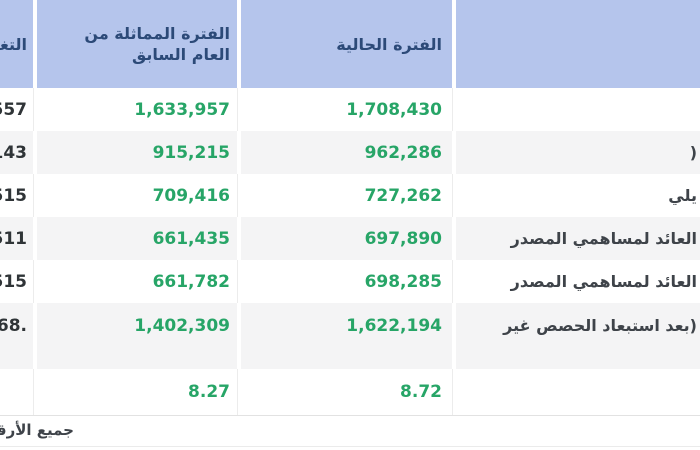 This screenshot has width=700, height=450. I want to click on current-period-value: 962,286, so click(403, 152).